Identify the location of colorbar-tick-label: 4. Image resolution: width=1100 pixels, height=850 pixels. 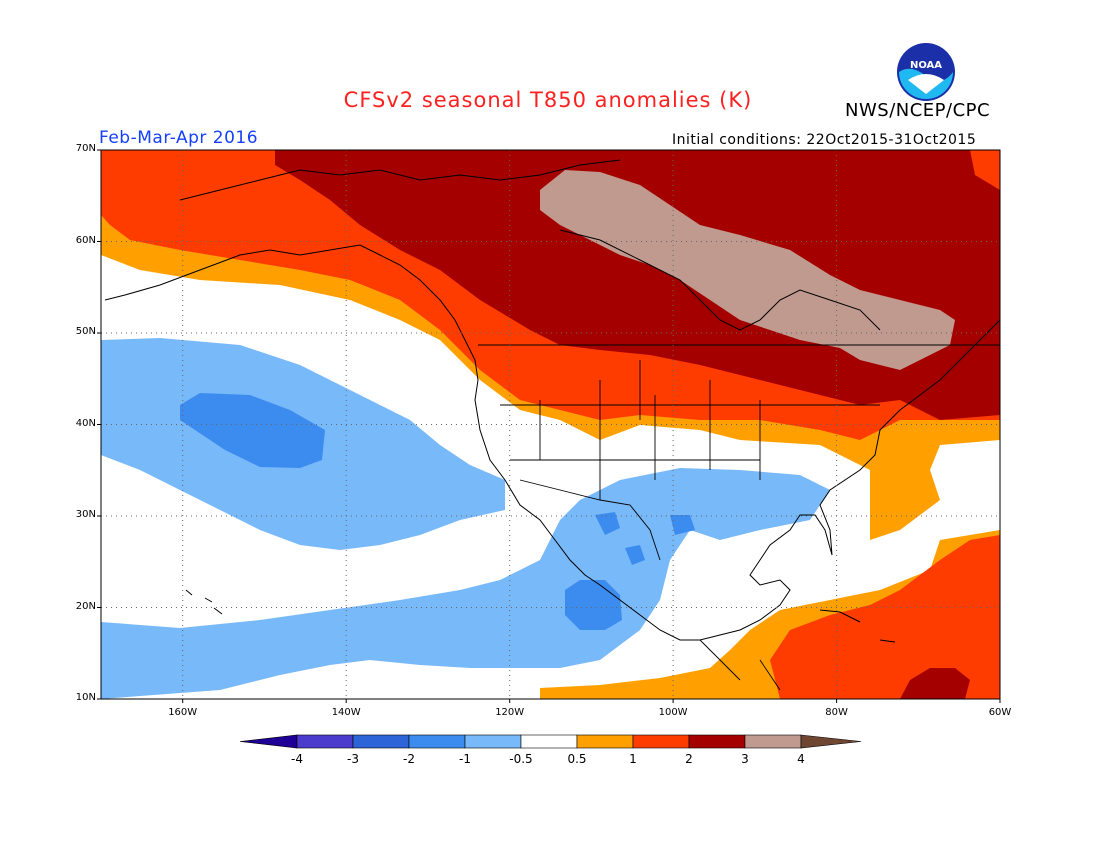
(801, 759).